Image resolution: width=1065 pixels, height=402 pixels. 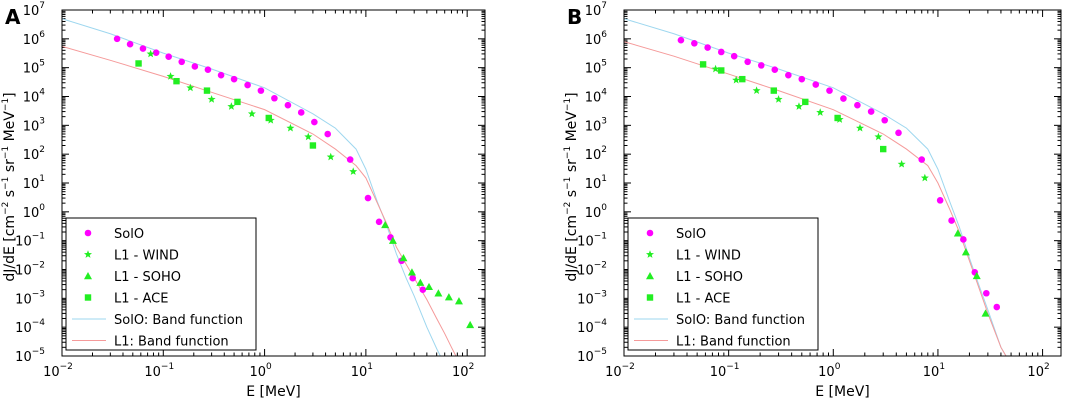 What do you see at coordinates (592, 241) in the screenshot?
I see `y-tick-label: 10⁻¹` at bounding box center [592, 241].